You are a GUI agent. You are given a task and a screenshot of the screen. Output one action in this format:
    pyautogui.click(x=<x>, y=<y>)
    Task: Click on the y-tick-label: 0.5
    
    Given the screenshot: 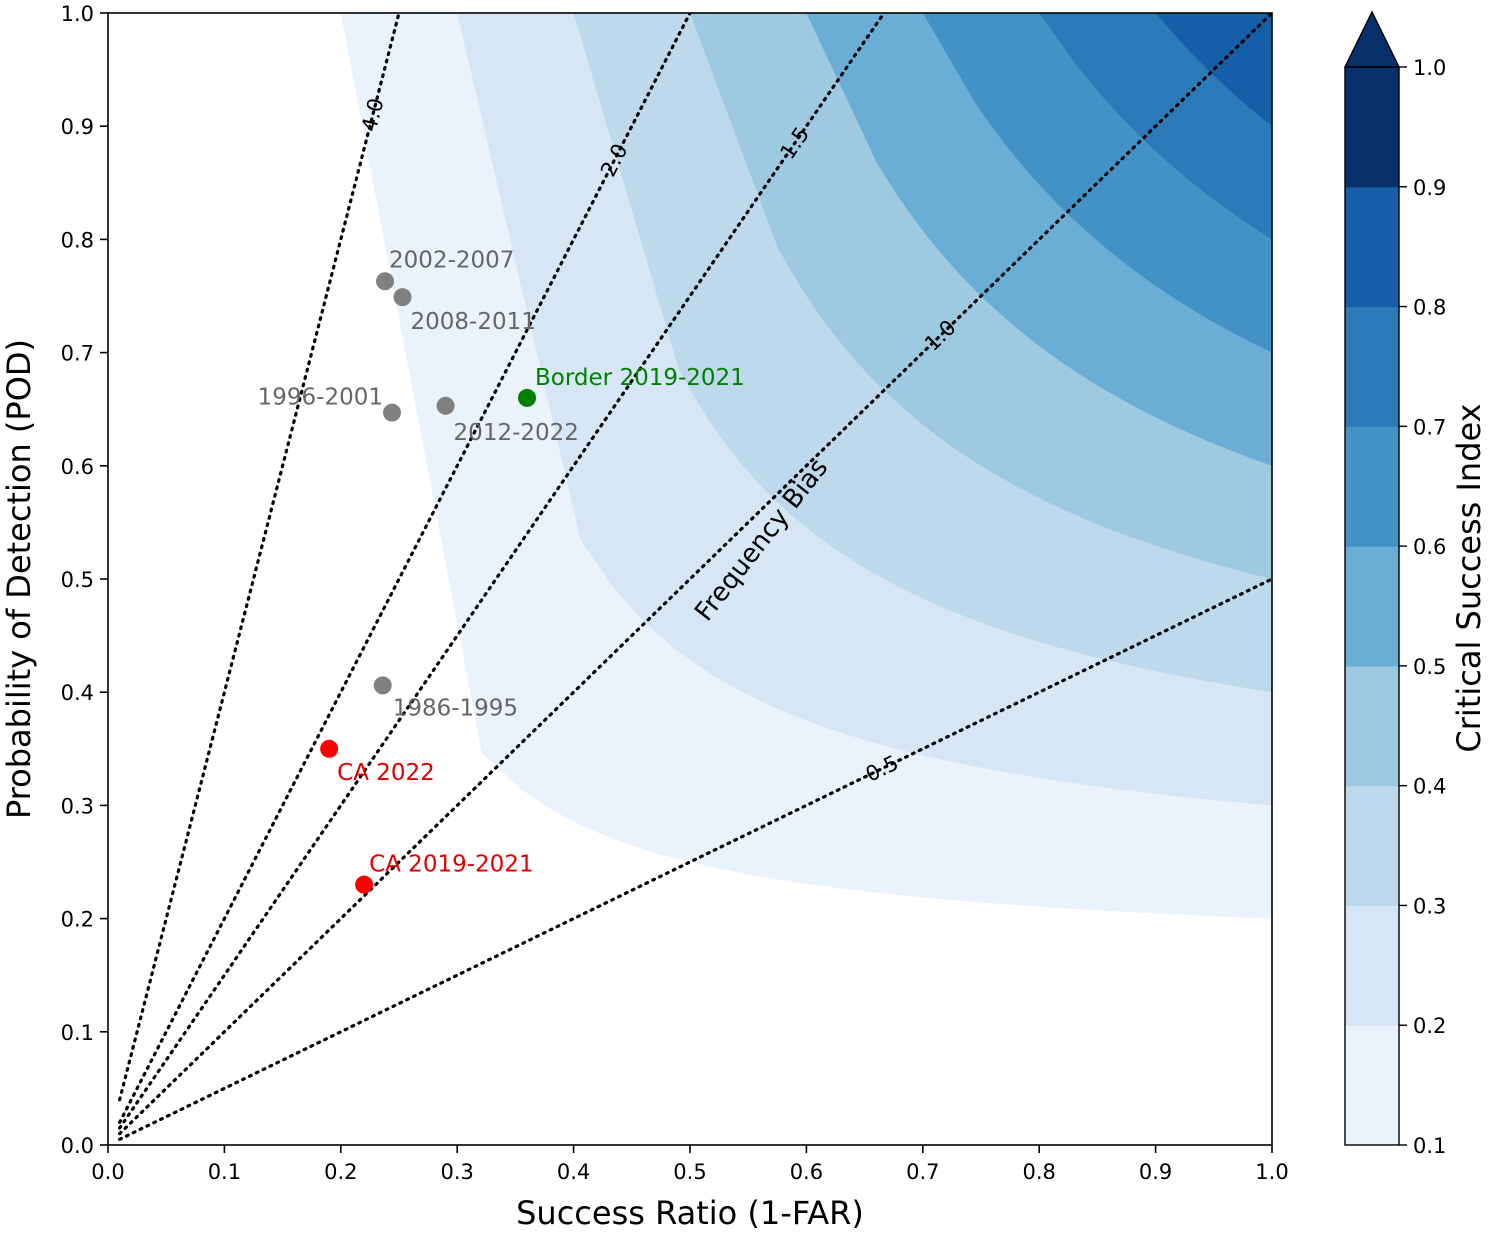 What is the action you would take?
    pyautogui.click(x=77, y=580)
    